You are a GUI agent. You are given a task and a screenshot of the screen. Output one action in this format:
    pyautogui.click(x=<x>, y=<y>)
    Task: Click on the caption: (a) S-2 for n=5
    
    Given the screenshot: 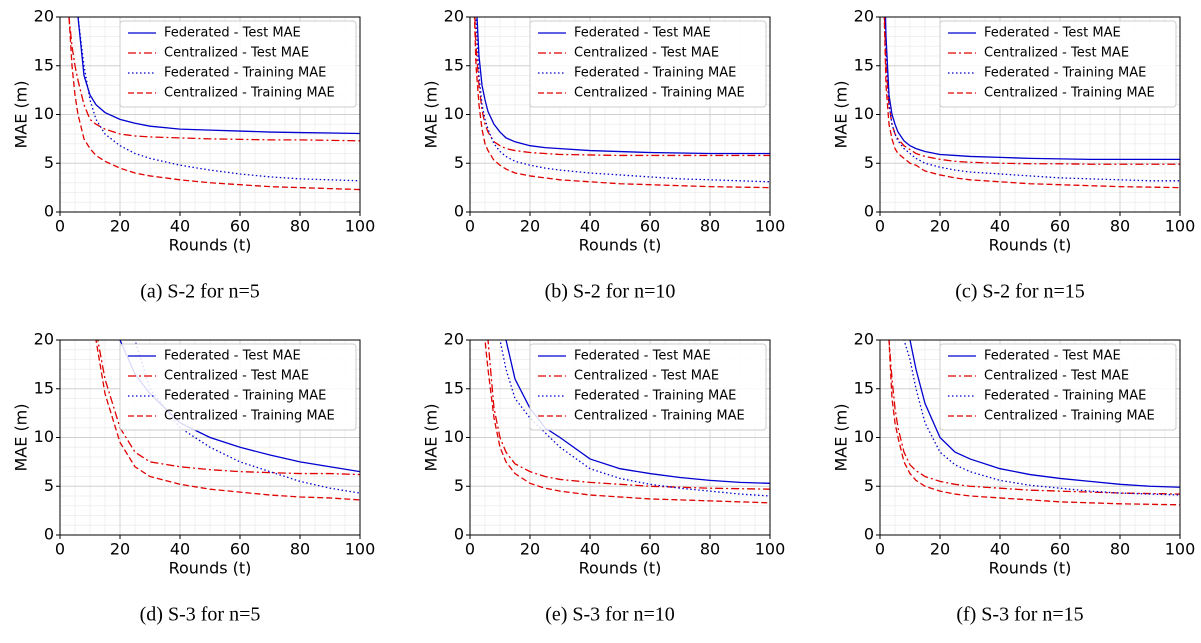 What is the action you would take?
    pyautogui.click(x=200, y=292)
    